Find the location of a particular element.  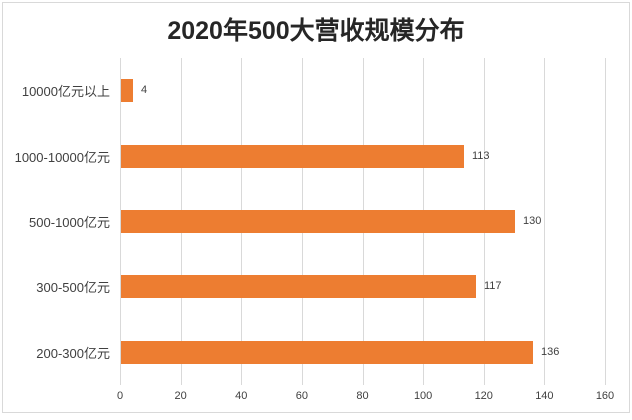

bar-300-500亿元 is located at coordinates (298, 287).